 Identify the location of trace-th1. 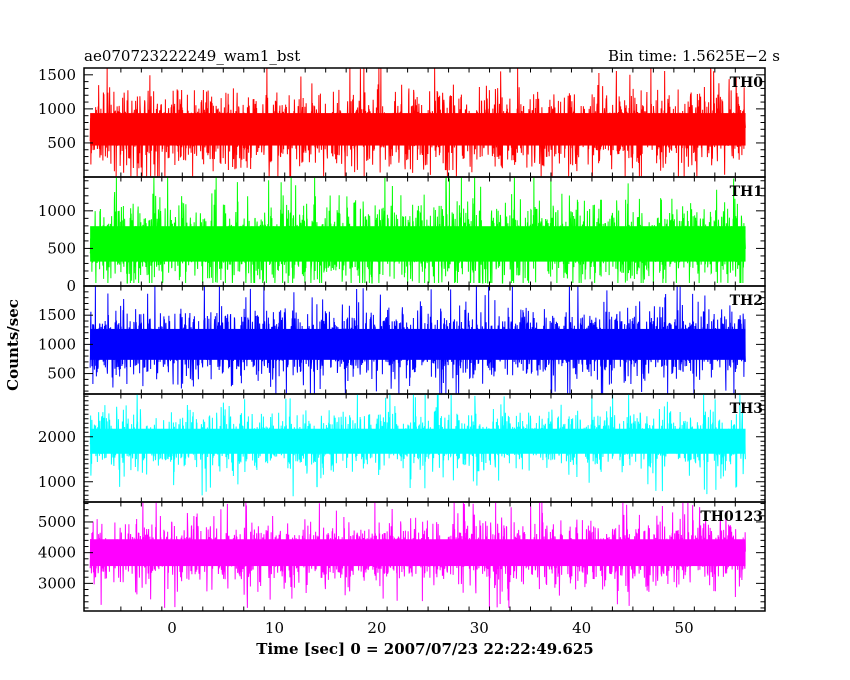
(417, 230).